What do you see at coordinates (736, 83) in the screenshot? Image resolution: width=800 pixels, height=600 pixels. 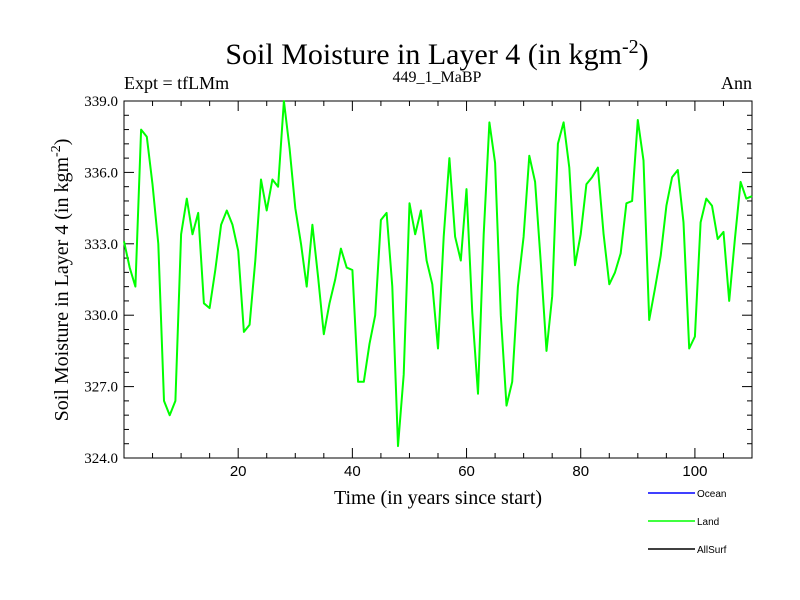 I see `subtitle-right: Ann` at bounding box center [736, 83].